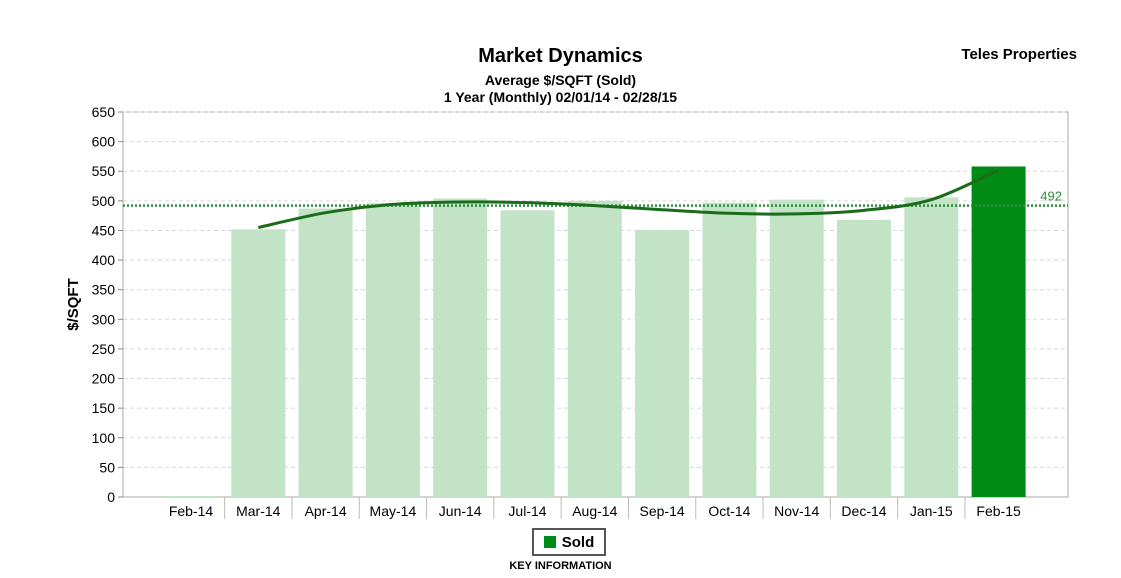  What do you see at coordinates (527, 511) in the screenshot?
I see `x-tick-label: Jul-14` at bounding box center [527, 511].